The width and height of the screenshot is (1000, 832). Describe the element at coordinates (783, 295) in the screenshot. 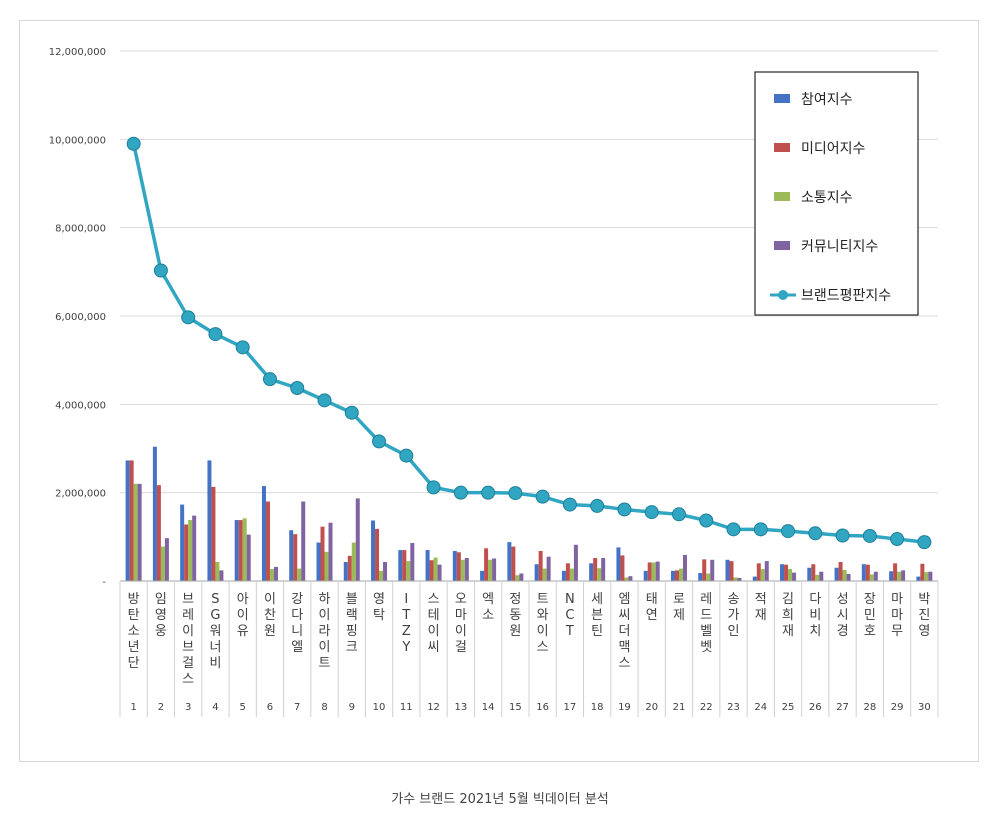

I see `legend-marker` at that location.